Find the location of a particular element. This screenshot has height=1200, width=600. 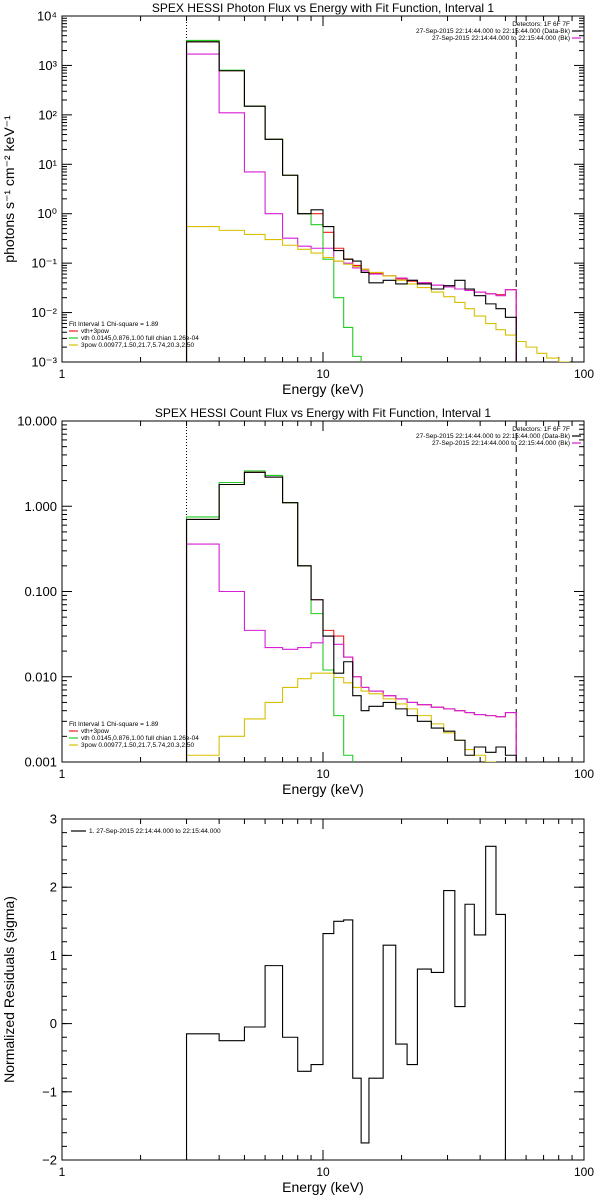

panel2-legend-label: 3pow 0.00977,1.50,21.7,5.74,20.3,2.50 is located at coordinates (138, 745).